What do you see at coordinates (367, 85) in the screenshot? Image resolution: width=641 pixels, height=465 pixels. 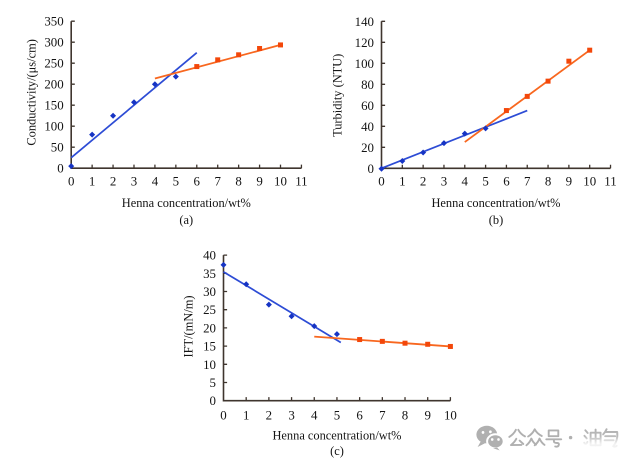 I see `svg-text: 80` at bounding box center [367, 85].